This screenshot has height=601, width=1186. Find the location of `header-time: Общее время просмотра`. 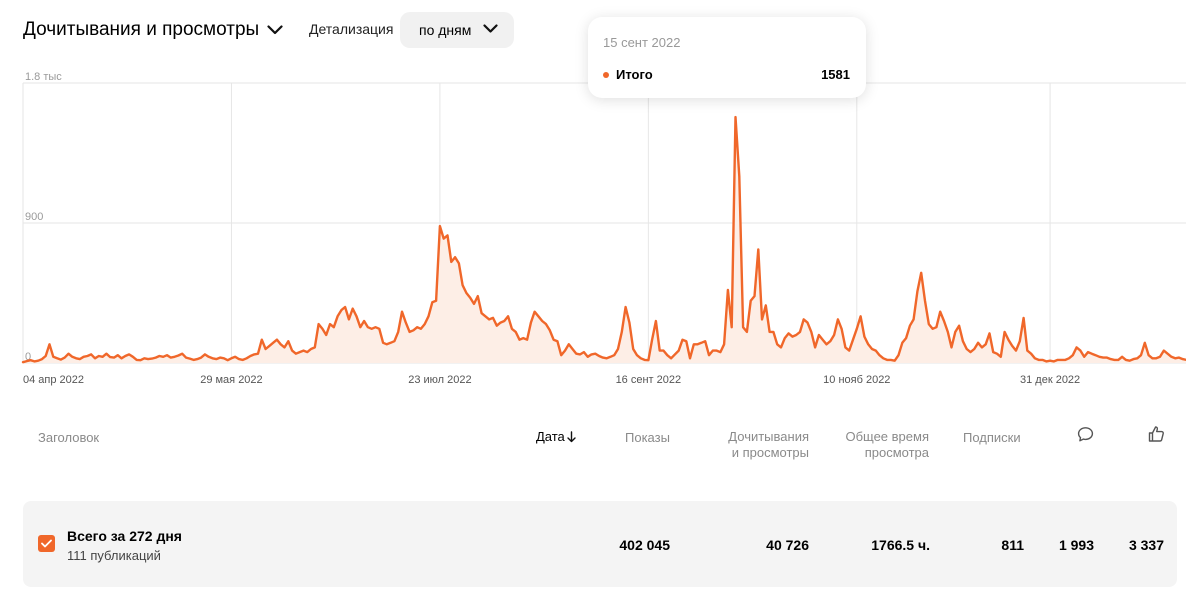

header-time: Общее время просмотра is located at coordinates (884, 445).